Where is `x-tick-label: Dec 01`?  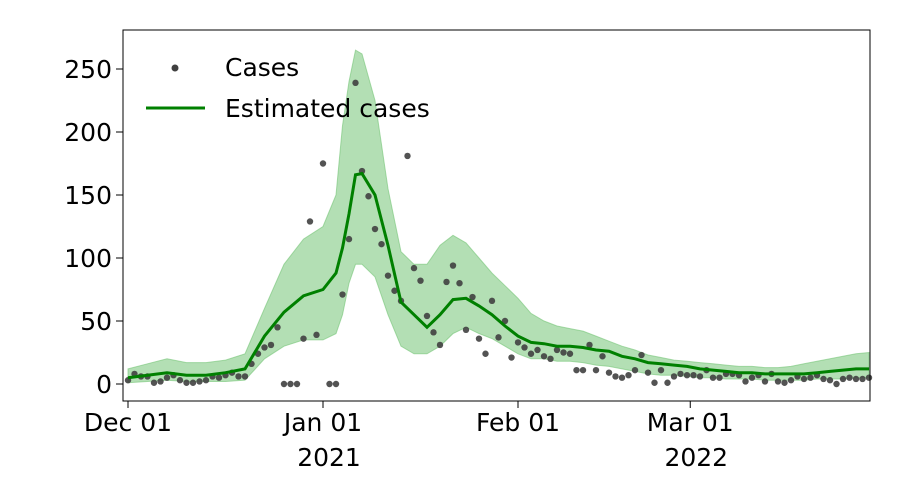
x-tick-label: Dec 01 is located at coordinates (128, 422).